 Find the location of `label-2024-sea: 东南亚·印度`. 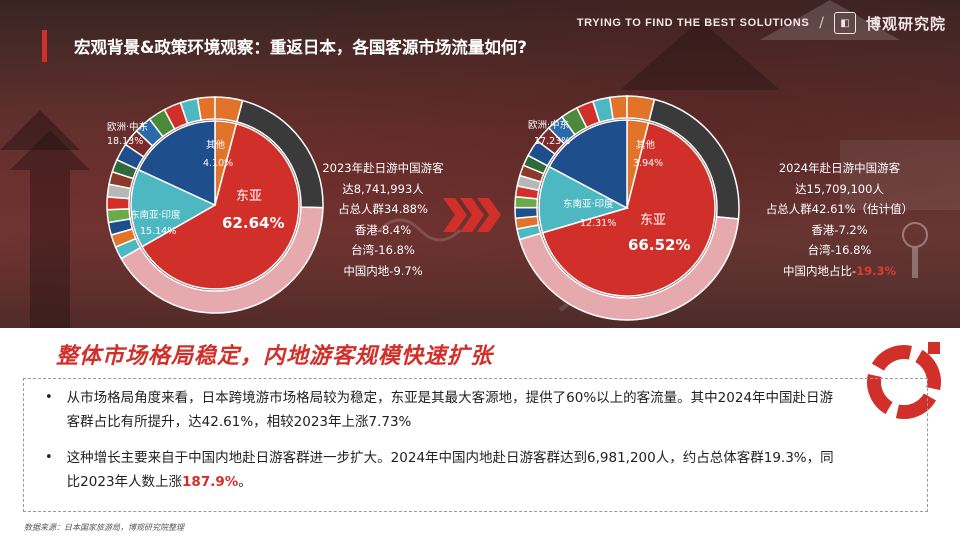

label-2024-sea: 东南亚·印度 is located at coordinates (588, 204).